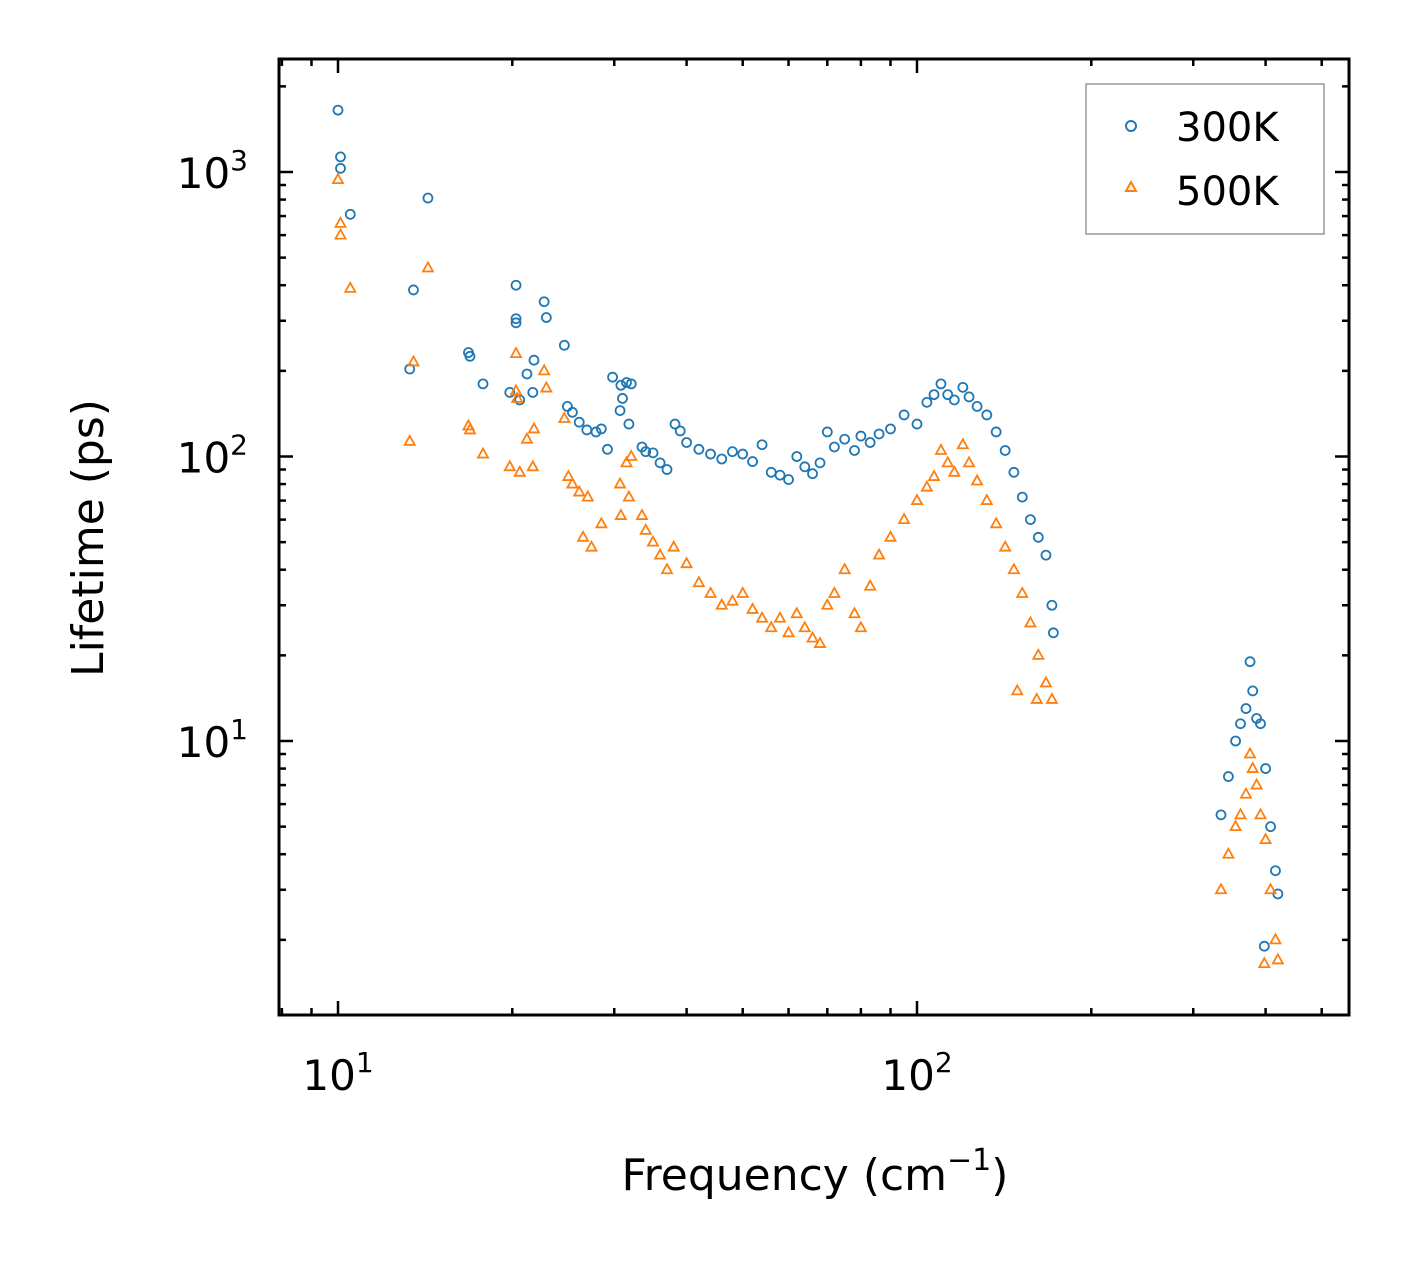  I want to click on legend: 300K 500K, so click(1205, 159).